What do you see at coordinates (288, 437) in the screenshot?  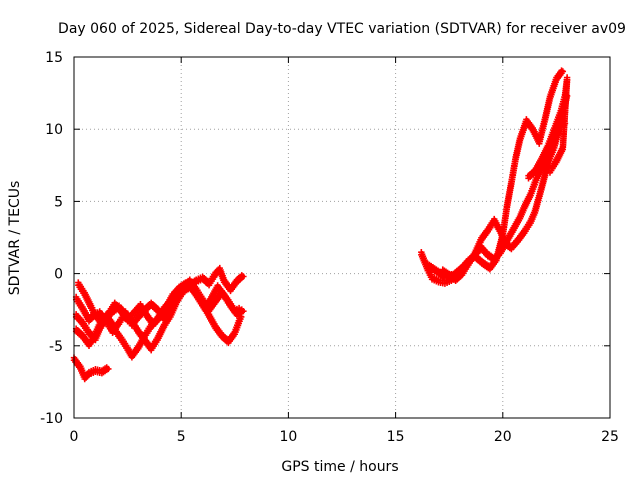 I see `x-tick-label: 10` at bounding box center [288, 437].